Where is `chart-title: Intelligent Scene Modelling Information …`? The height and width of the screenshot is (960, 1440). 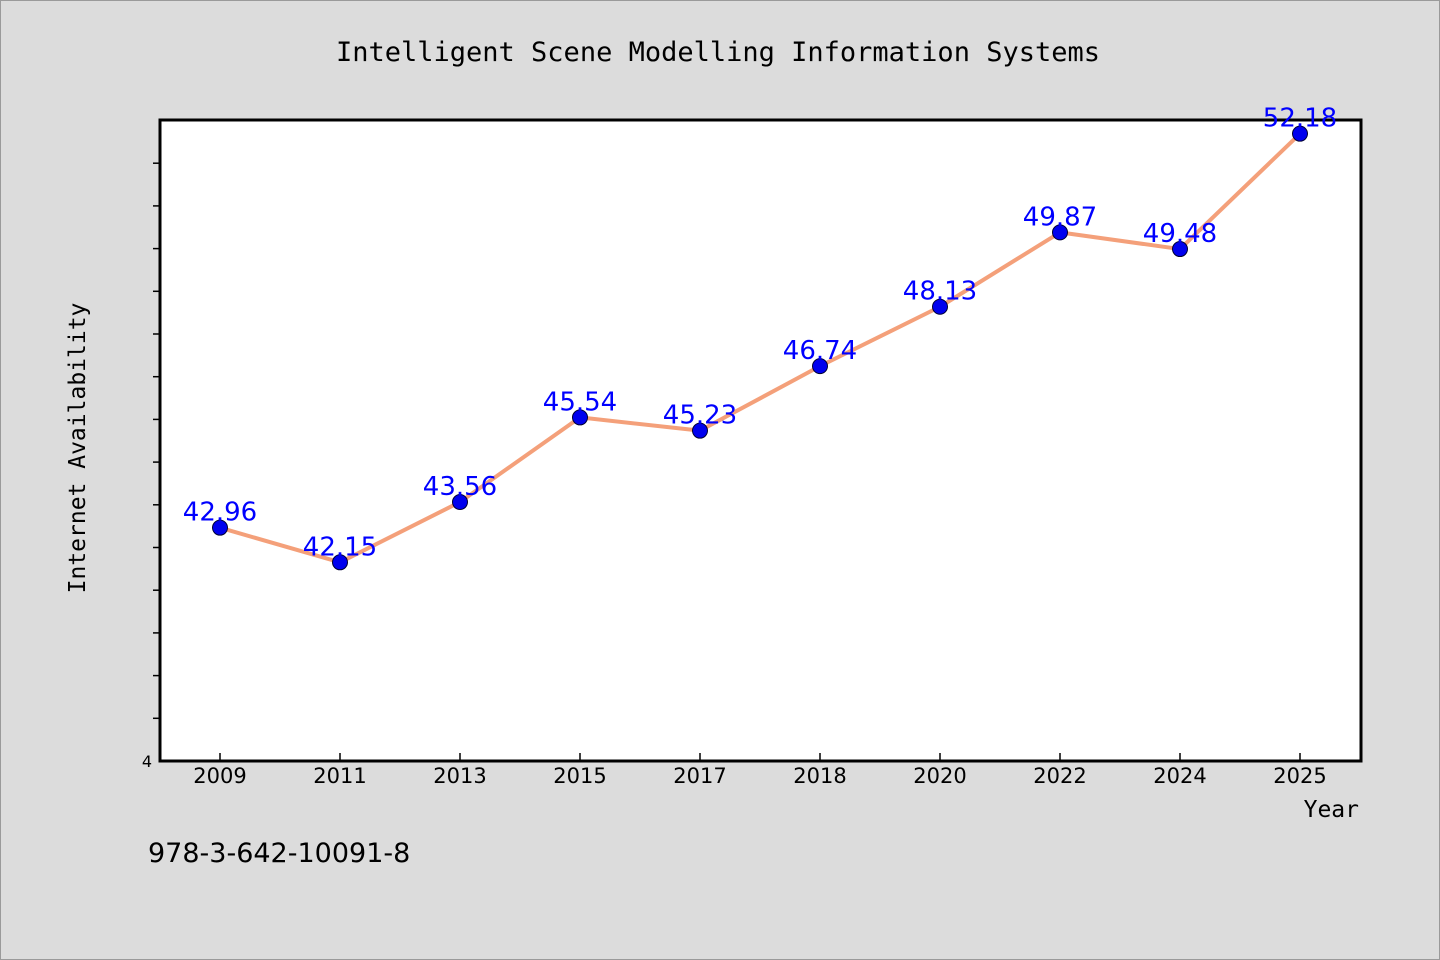 chart-title: Intelligent Scene Modelling Information … is located at coordinates (718, 52).